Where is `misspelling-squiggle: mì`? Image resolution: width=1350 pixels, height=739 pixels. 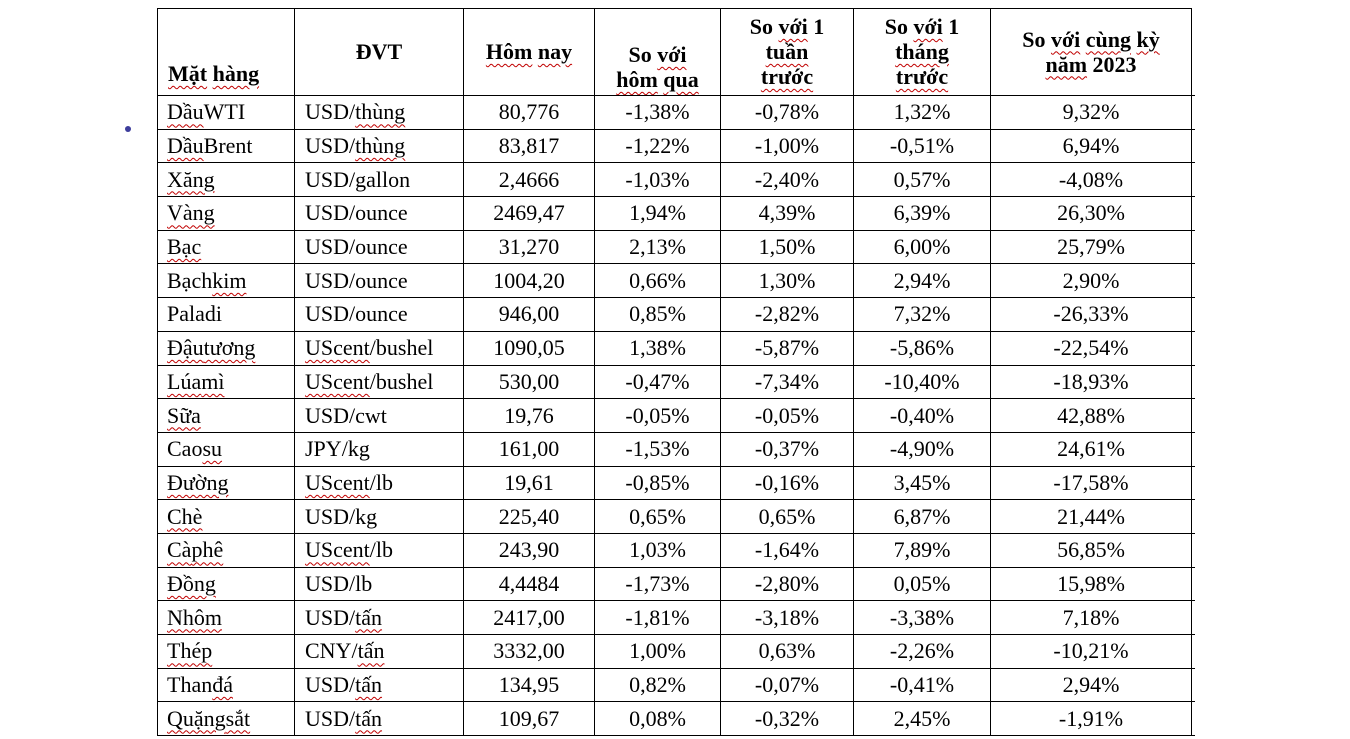 misspelling-squiggle: mì is located at coordinates (213, 381).